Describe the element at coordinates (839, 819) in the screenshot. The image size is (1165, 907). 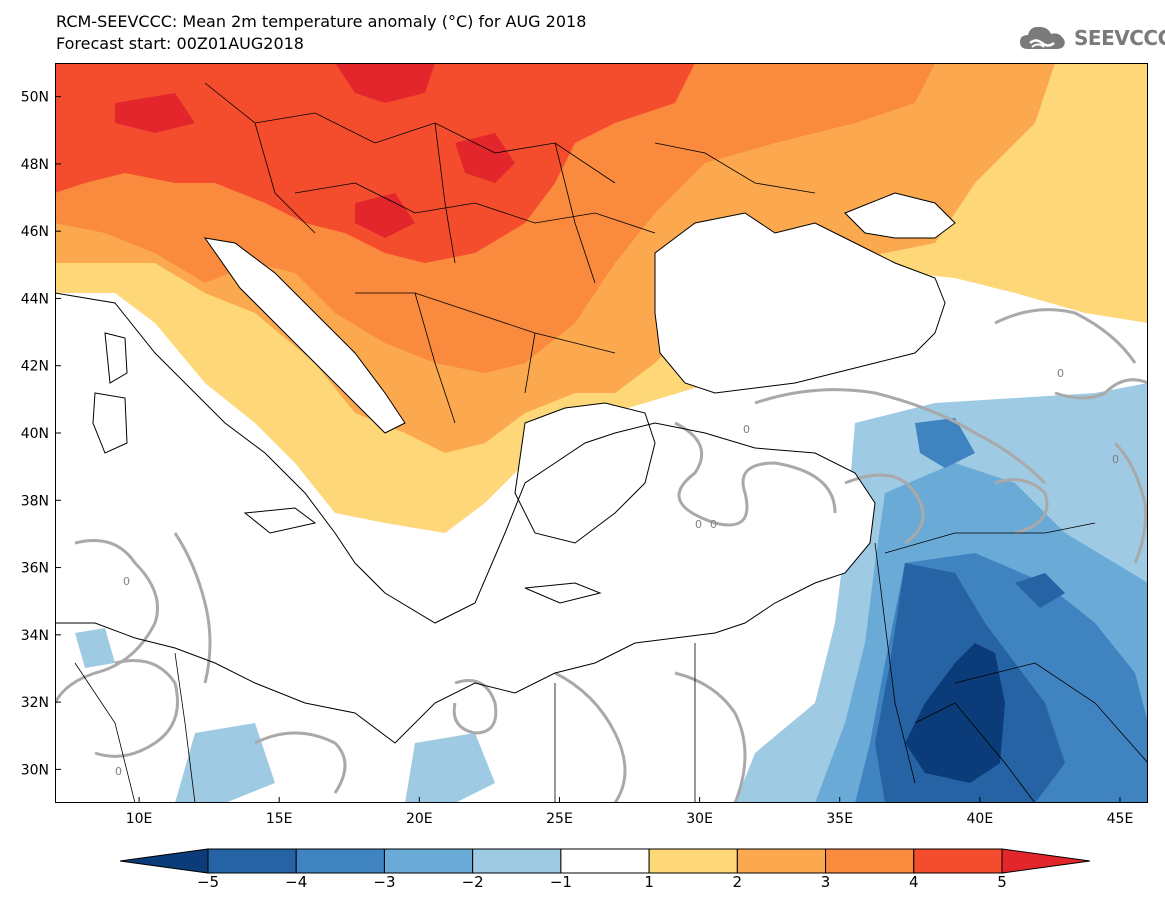
I see `lon-tick-label: 35E` at that location.